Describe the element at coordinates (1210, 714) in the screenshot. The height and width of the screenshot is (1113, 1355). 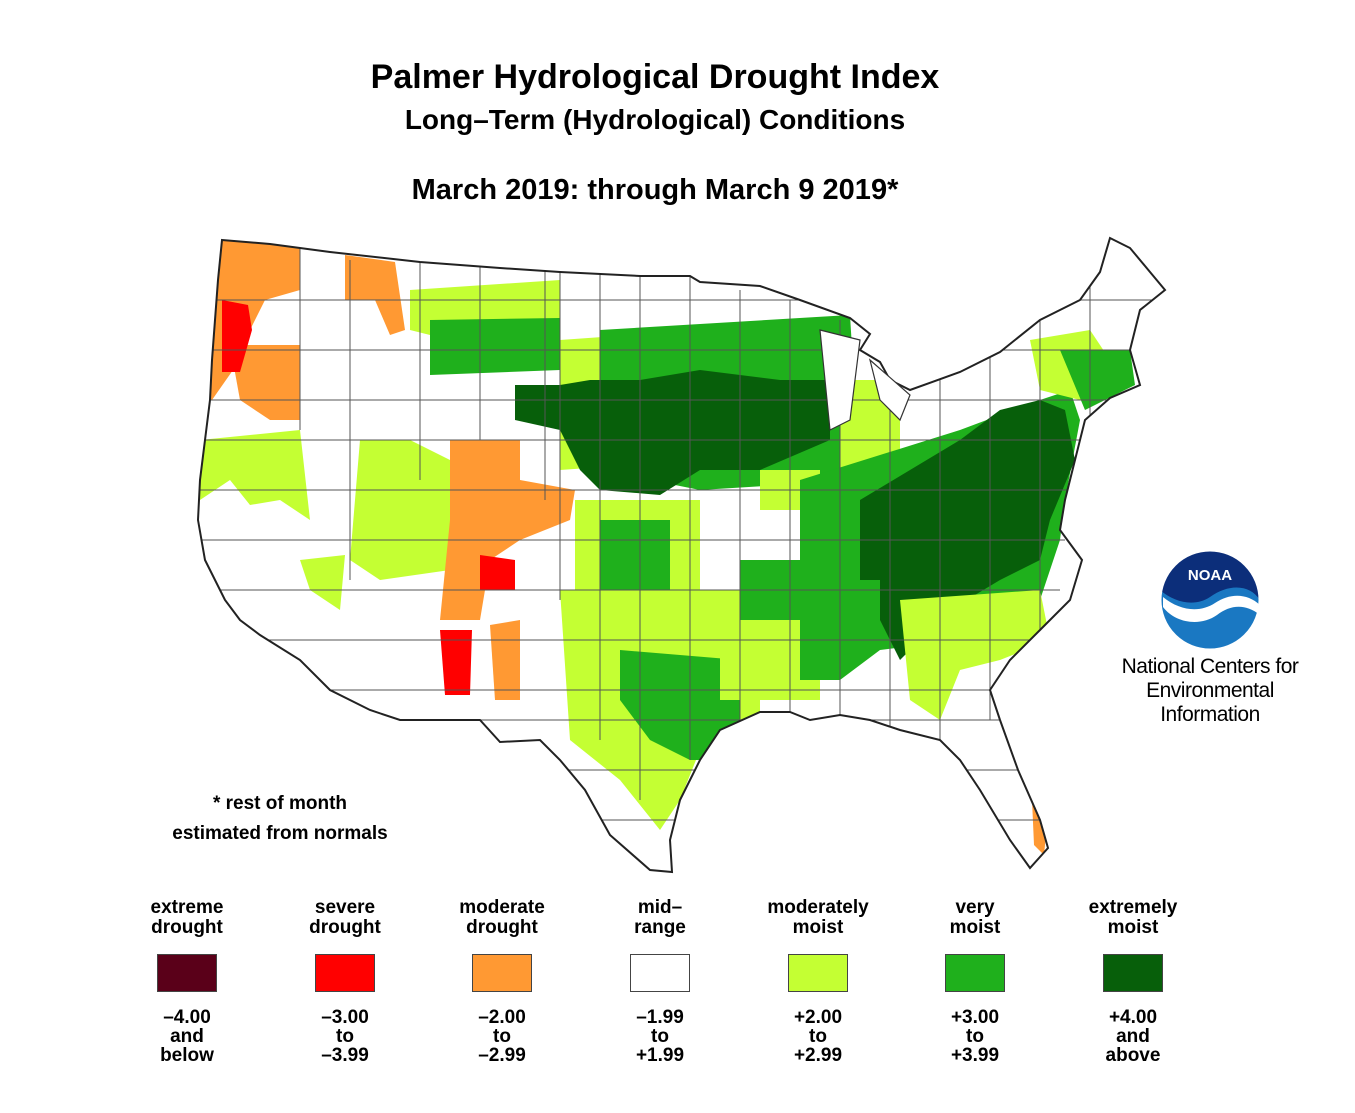
I see `ncei-line3: Information` at that location.